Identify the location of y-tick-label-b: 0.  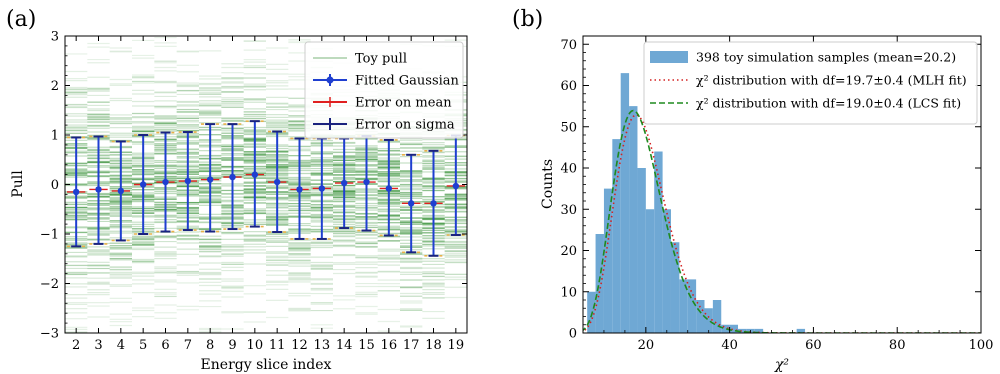
(573, 334).